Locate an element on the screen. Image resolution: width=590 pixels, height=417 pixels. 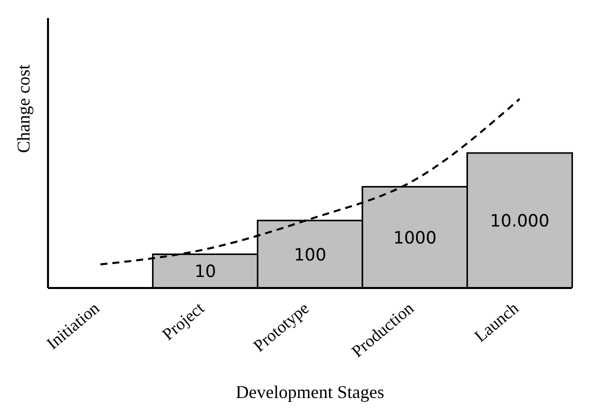
data-label: 10.000 is located at coordinates (520, 222).